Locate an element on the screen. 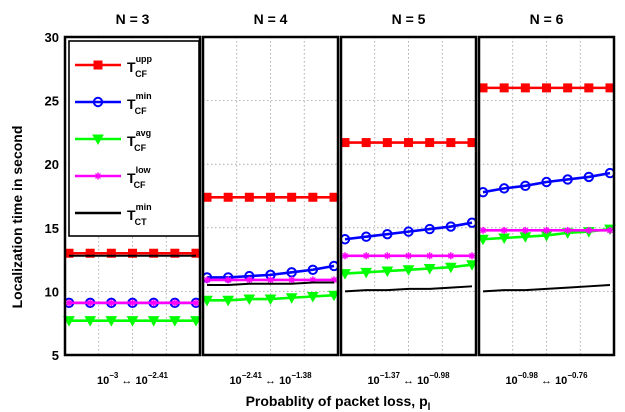 This screenshot has width=625, height=412. legend-label: Tavg CF is located at coordinates (139, 140).